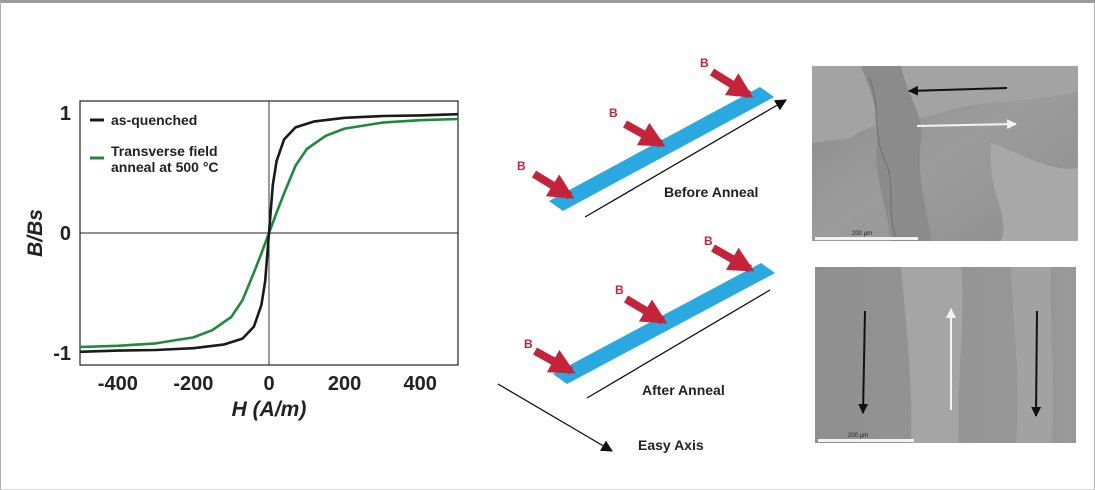  I want to click on diagram-before-anneal: B B B Before Anneal, so click(652, 137).